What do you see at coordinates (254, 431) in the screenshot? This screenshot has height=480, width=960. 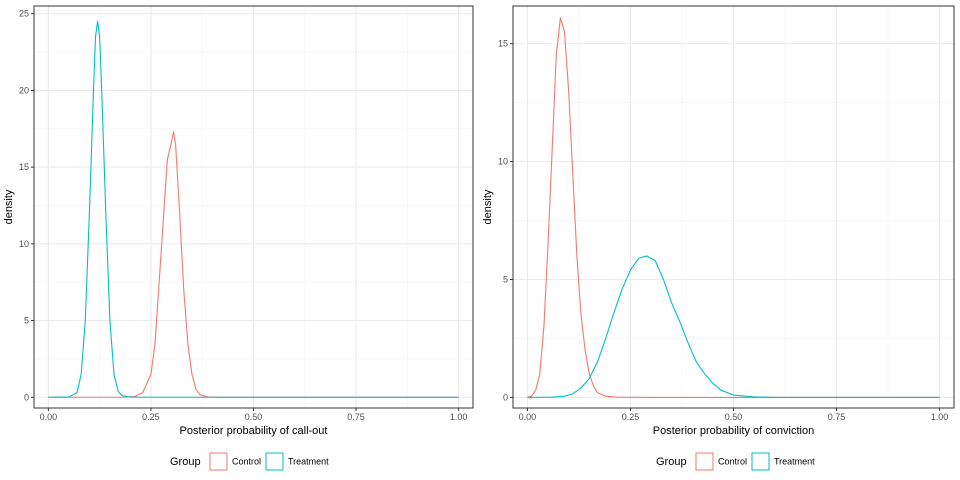 I see `x-axis-title: Posterior probability of call-out` at bounding box center [254, 431].